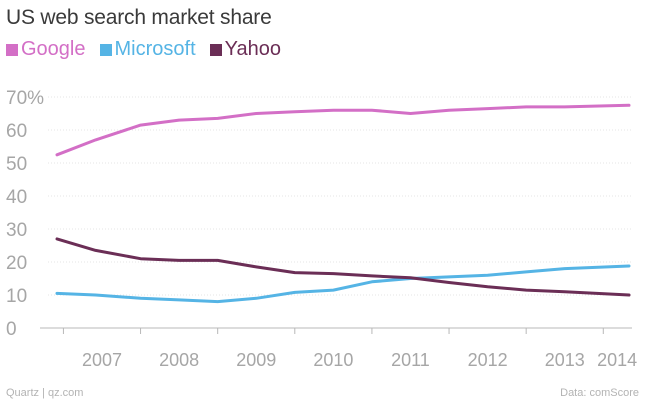 Image resolution: width=645 pixels, height=403 pixels. Describe the element at coordinates (53, 49) in the screenshot. I see `legend-label-google: Google` at that location.